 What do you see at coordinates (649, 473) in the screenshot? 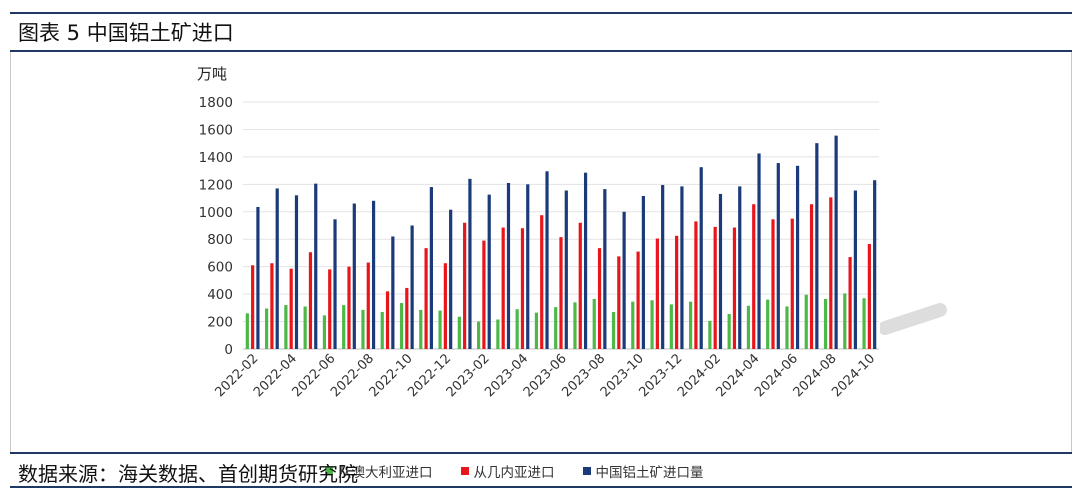
I see `legend-label-total: 中国铝土矿进口量` at bounding box center [649, 473].